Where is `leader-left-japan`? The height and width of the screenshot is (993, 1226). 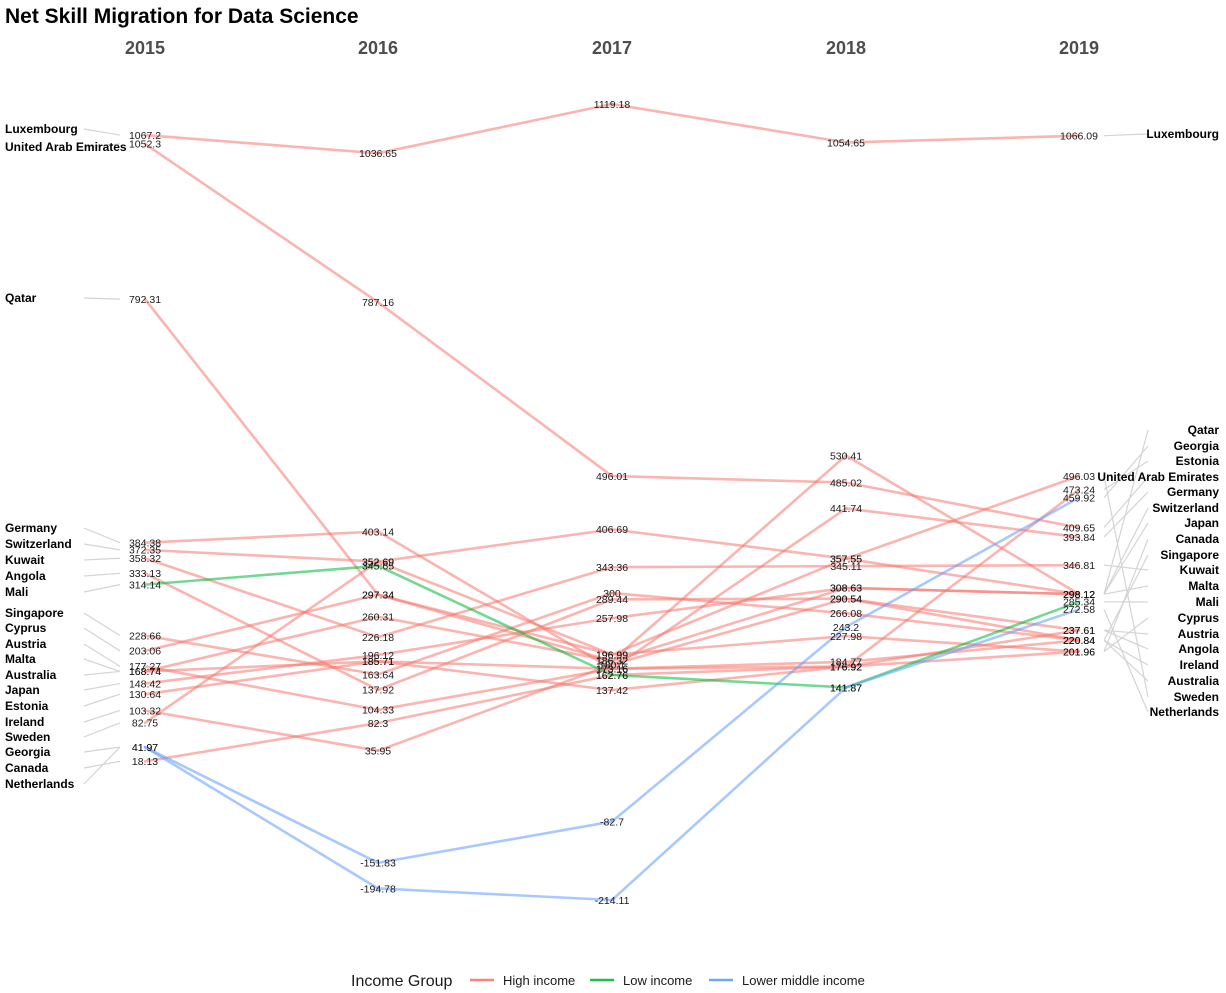
leader-left-japan is located at coordinates (102, 686).